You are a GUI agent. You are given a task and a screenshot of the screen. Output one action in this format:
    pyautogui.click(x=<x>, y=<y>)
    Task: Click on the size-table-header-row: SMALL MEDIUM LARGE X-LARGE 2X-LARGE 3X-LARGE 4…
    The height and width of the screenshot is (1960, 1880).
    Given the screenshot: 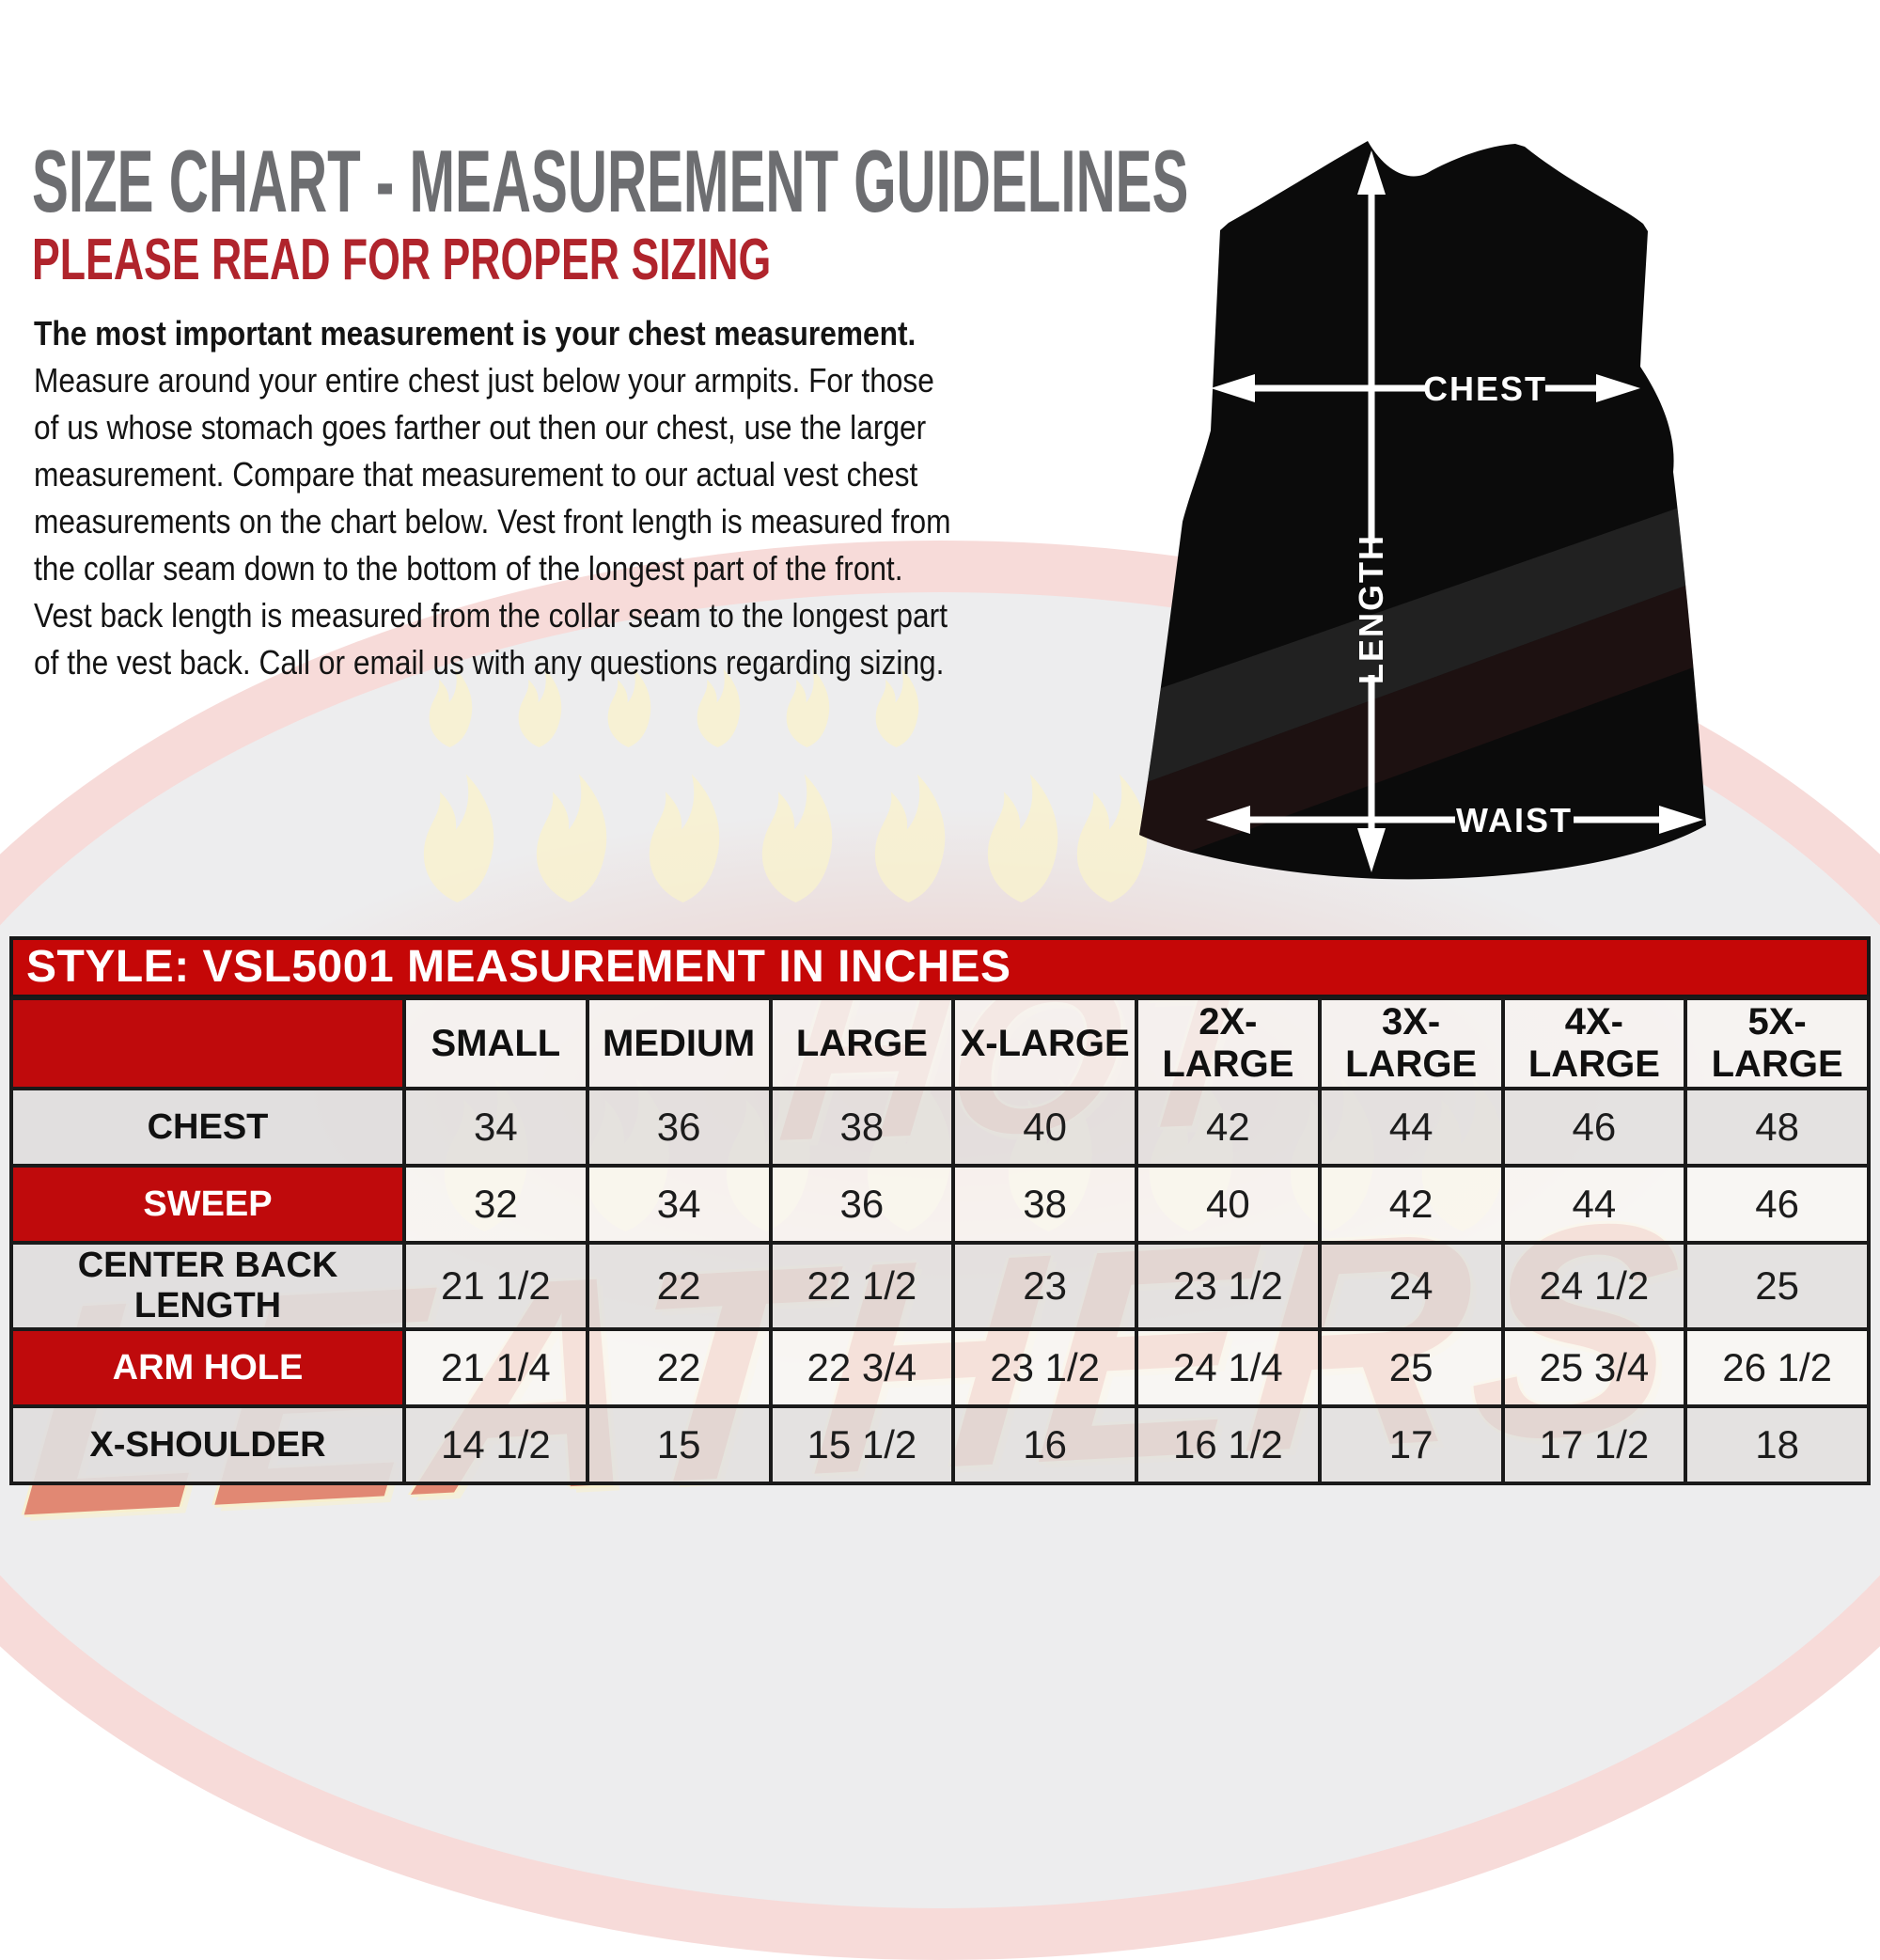 What is the action you would take?
    pyautogui.click(x=940, y=1043)
    